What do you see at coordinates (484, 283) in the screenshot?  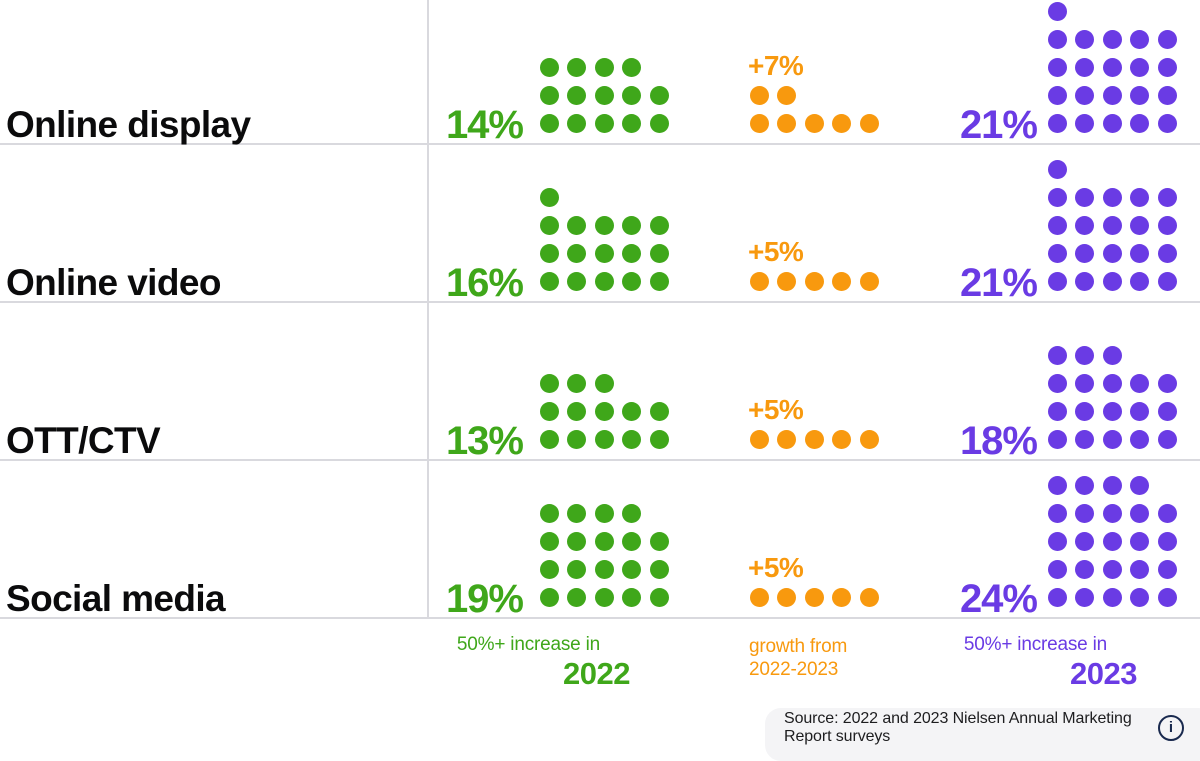 I see `pct-2022-value: 16%` at bounding box center [484, 283].